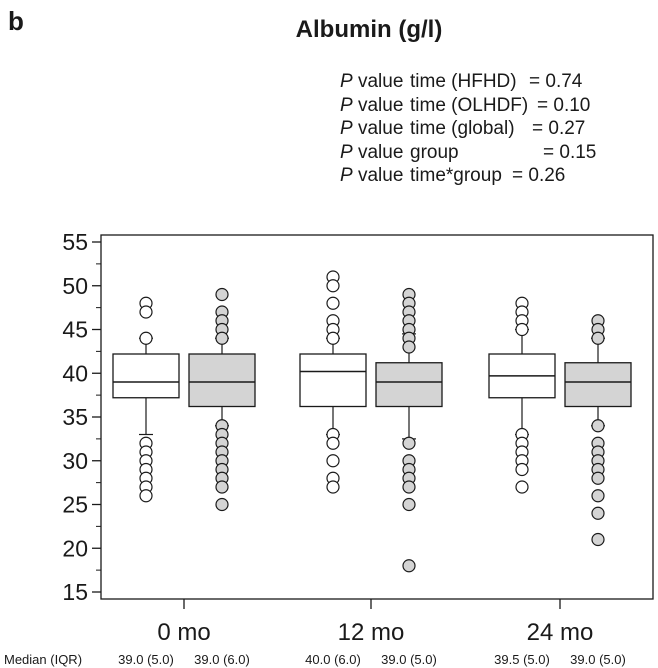 Image resolution: width=658 pixels, height=668 pixels. I want to click on p-value: = 0.15, so click(570, 152).